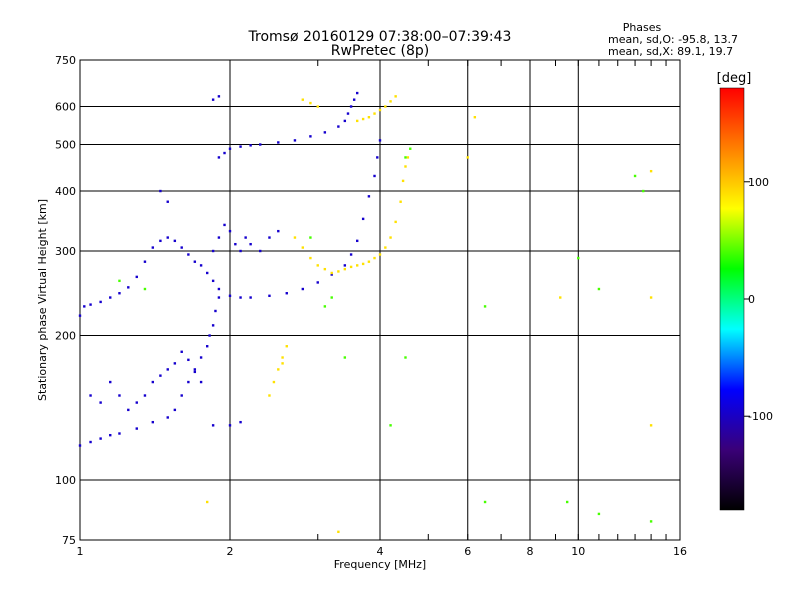 The image size is (800, 600). What do you see at coordinates (578, 551) in the screenshot?
I see `x-tick-label: 10` at bounding box center [578, 551].